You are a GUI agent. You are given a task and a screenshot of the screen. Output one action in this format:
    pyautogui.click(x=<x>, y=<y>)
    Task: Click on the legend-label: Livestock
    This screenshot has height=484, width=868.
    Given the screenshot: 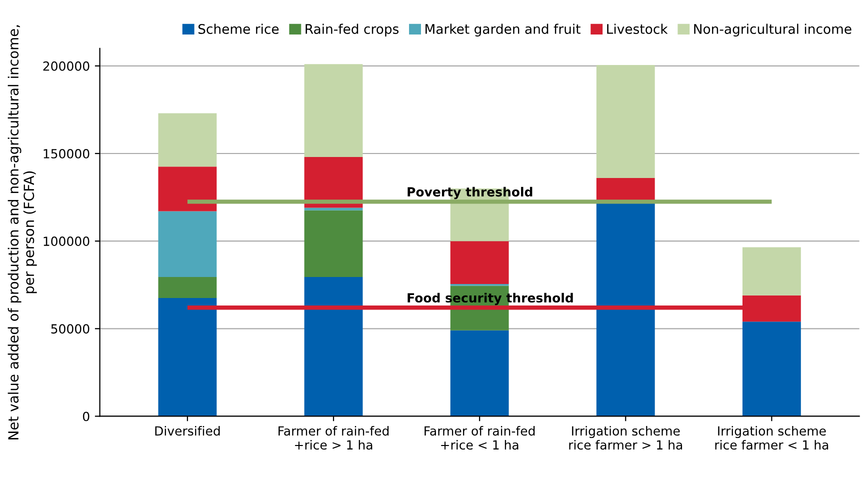 What is the action you would take?
    pyautogui.click(x=637, y=29)
    